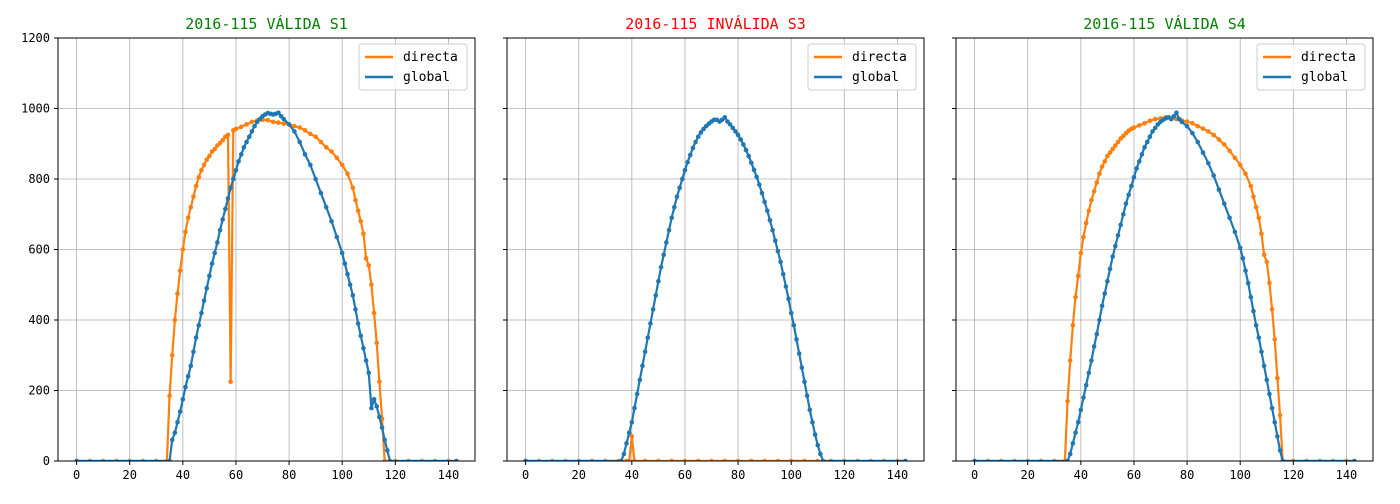  Describe the element at coordinates (1240, 475) in the screenshot. I see `x-tick-label: 100` at that location.